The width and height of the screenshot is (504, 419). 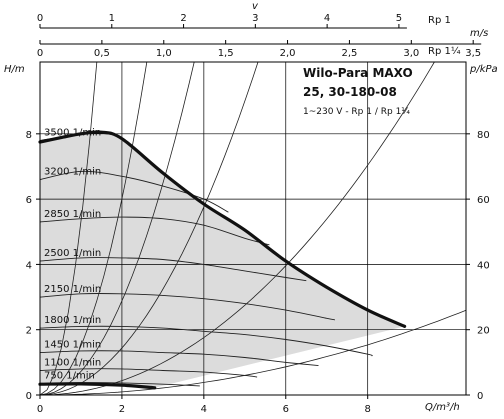 What do you see at coordinates (29, 331) in the screenshot?
I see `y-tick-label: 2` at bounding box center [29, 331].